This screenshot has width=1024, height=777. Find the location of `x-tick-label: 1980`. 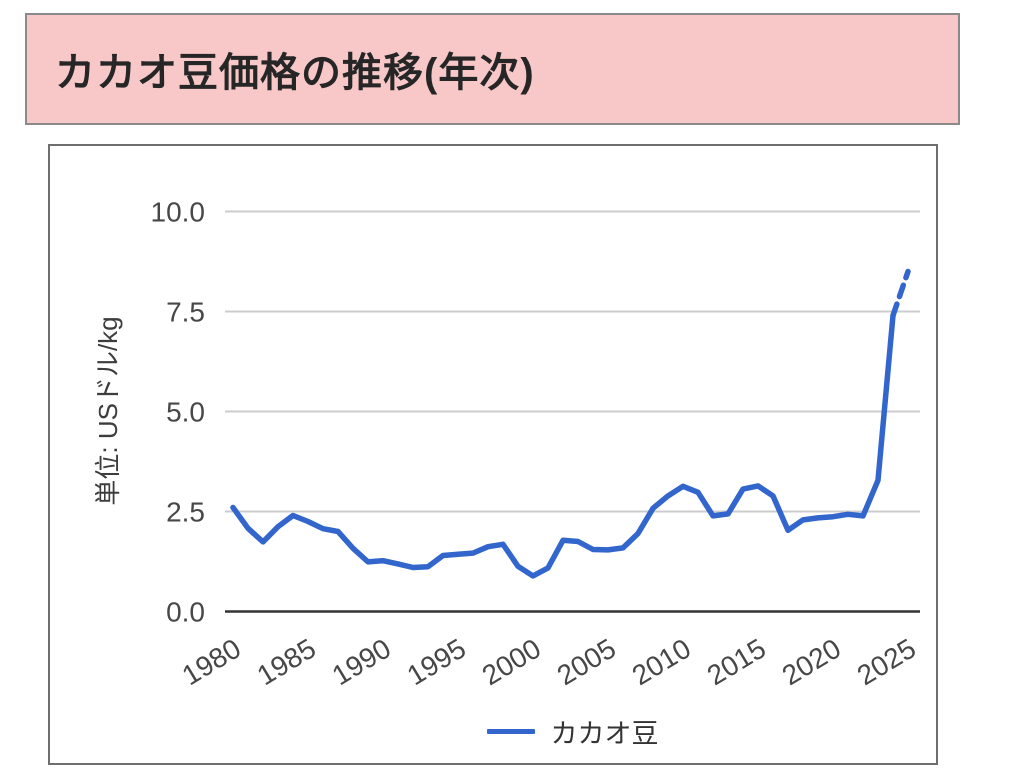

x-tick-label: 1980 is located at coordinates (211, 662).